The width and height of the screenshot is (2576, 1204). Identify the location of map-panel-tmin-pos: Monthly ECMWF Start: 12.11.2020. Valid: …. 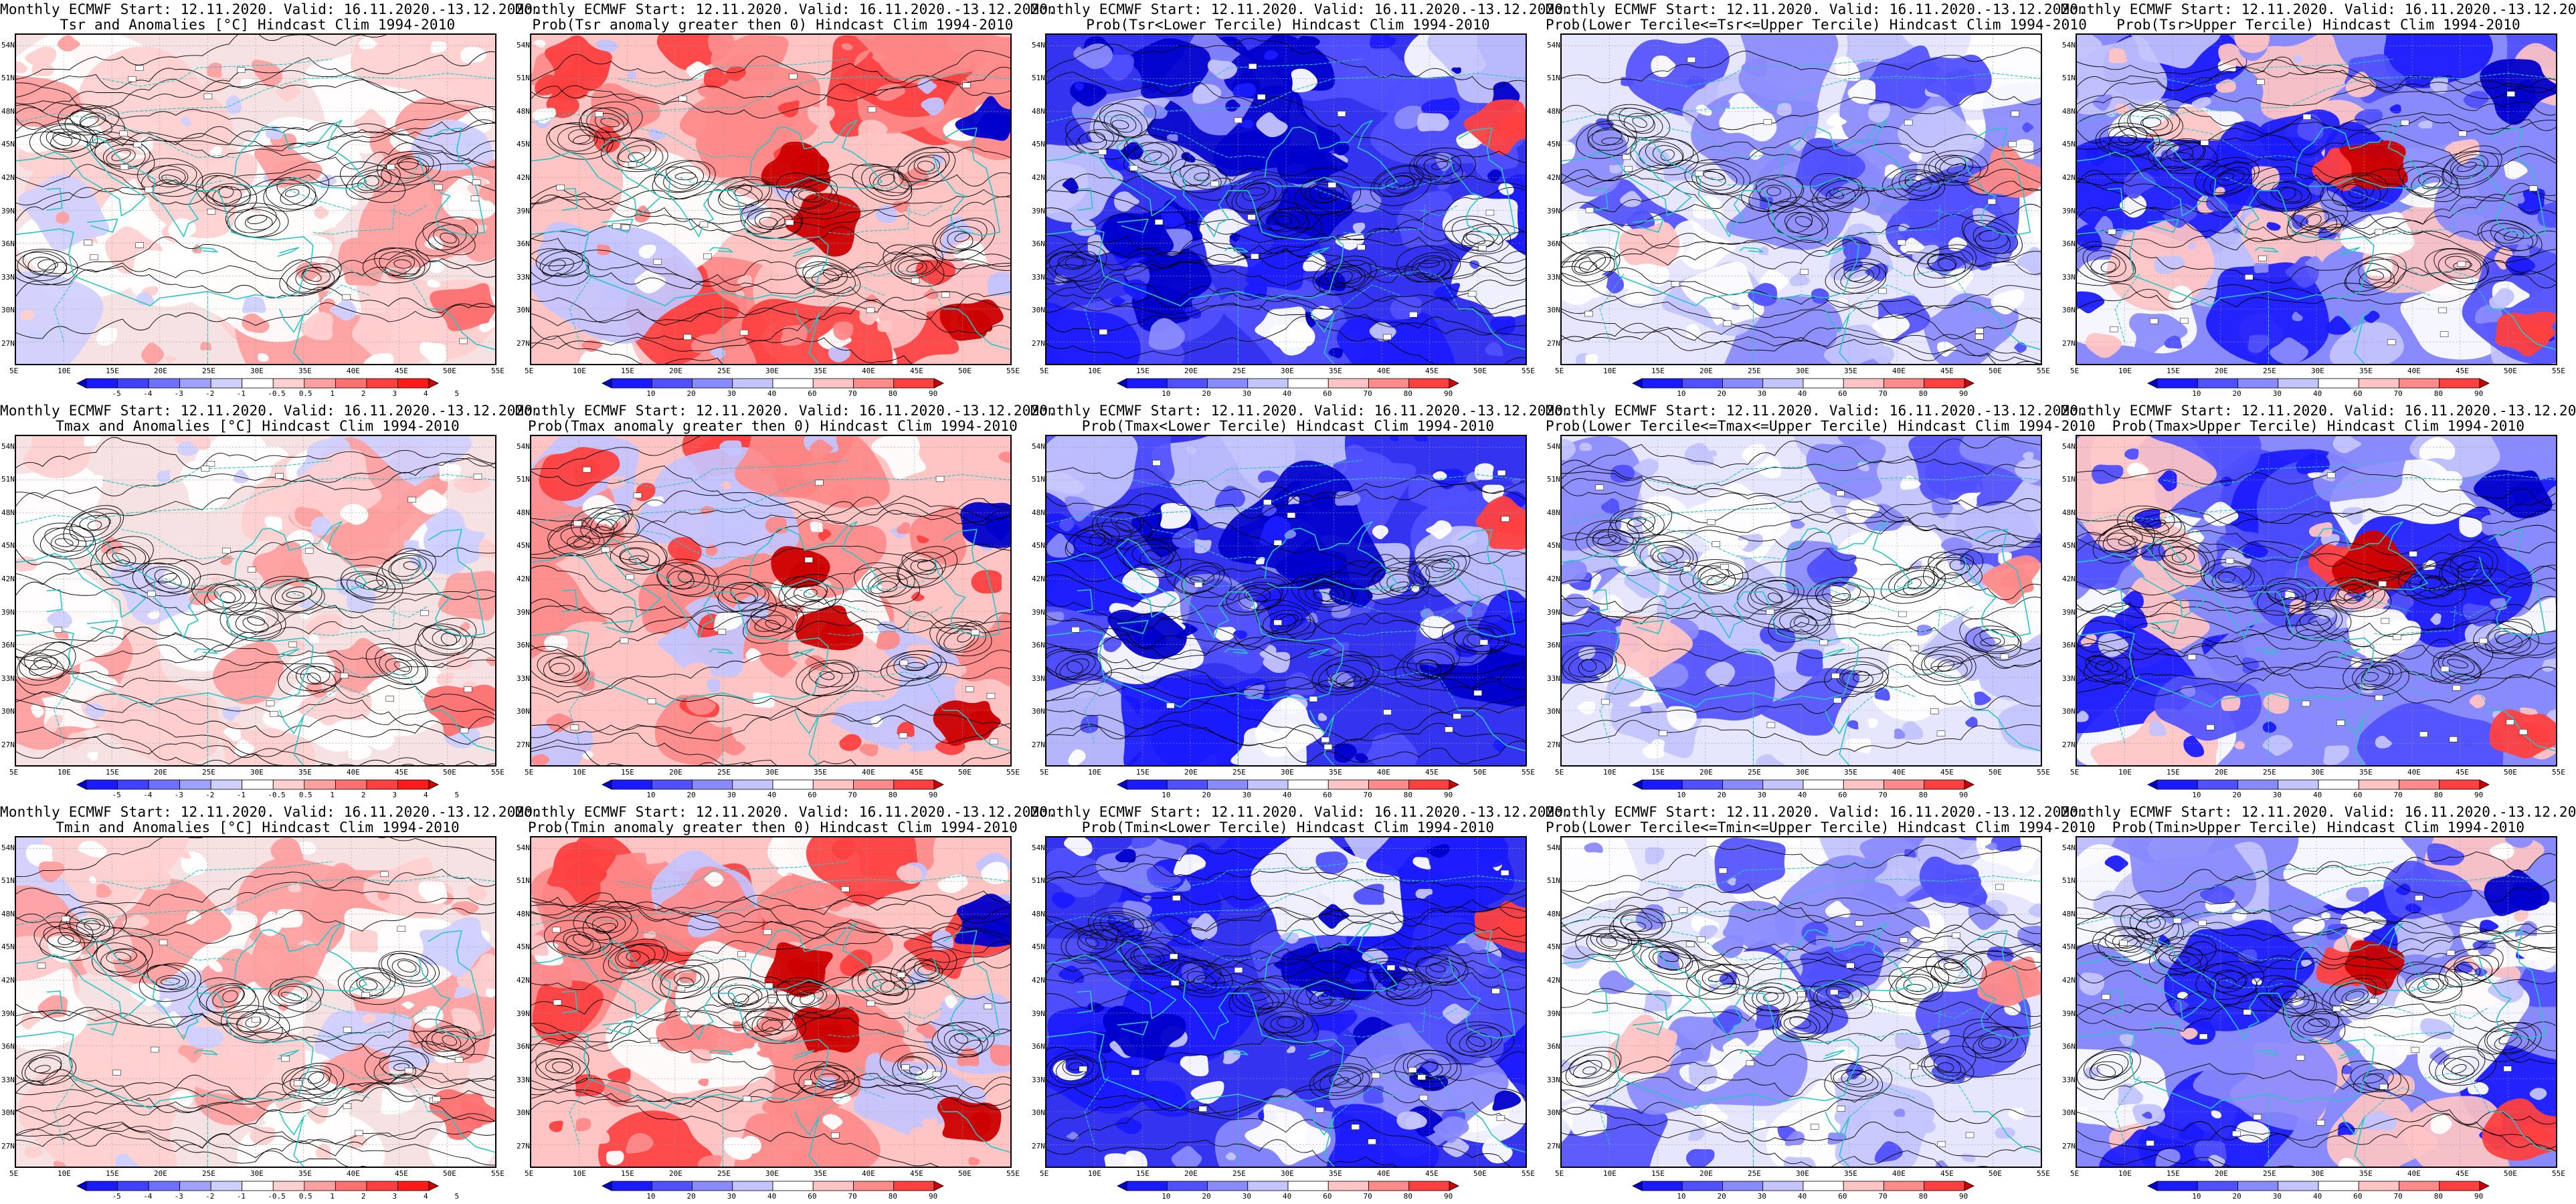
(786, 1003).